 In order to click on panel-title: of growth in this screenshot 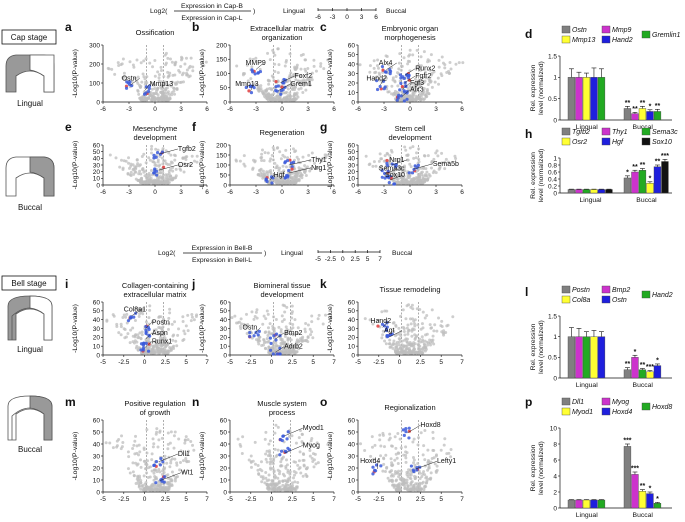, I will do `click(155, 412)`.